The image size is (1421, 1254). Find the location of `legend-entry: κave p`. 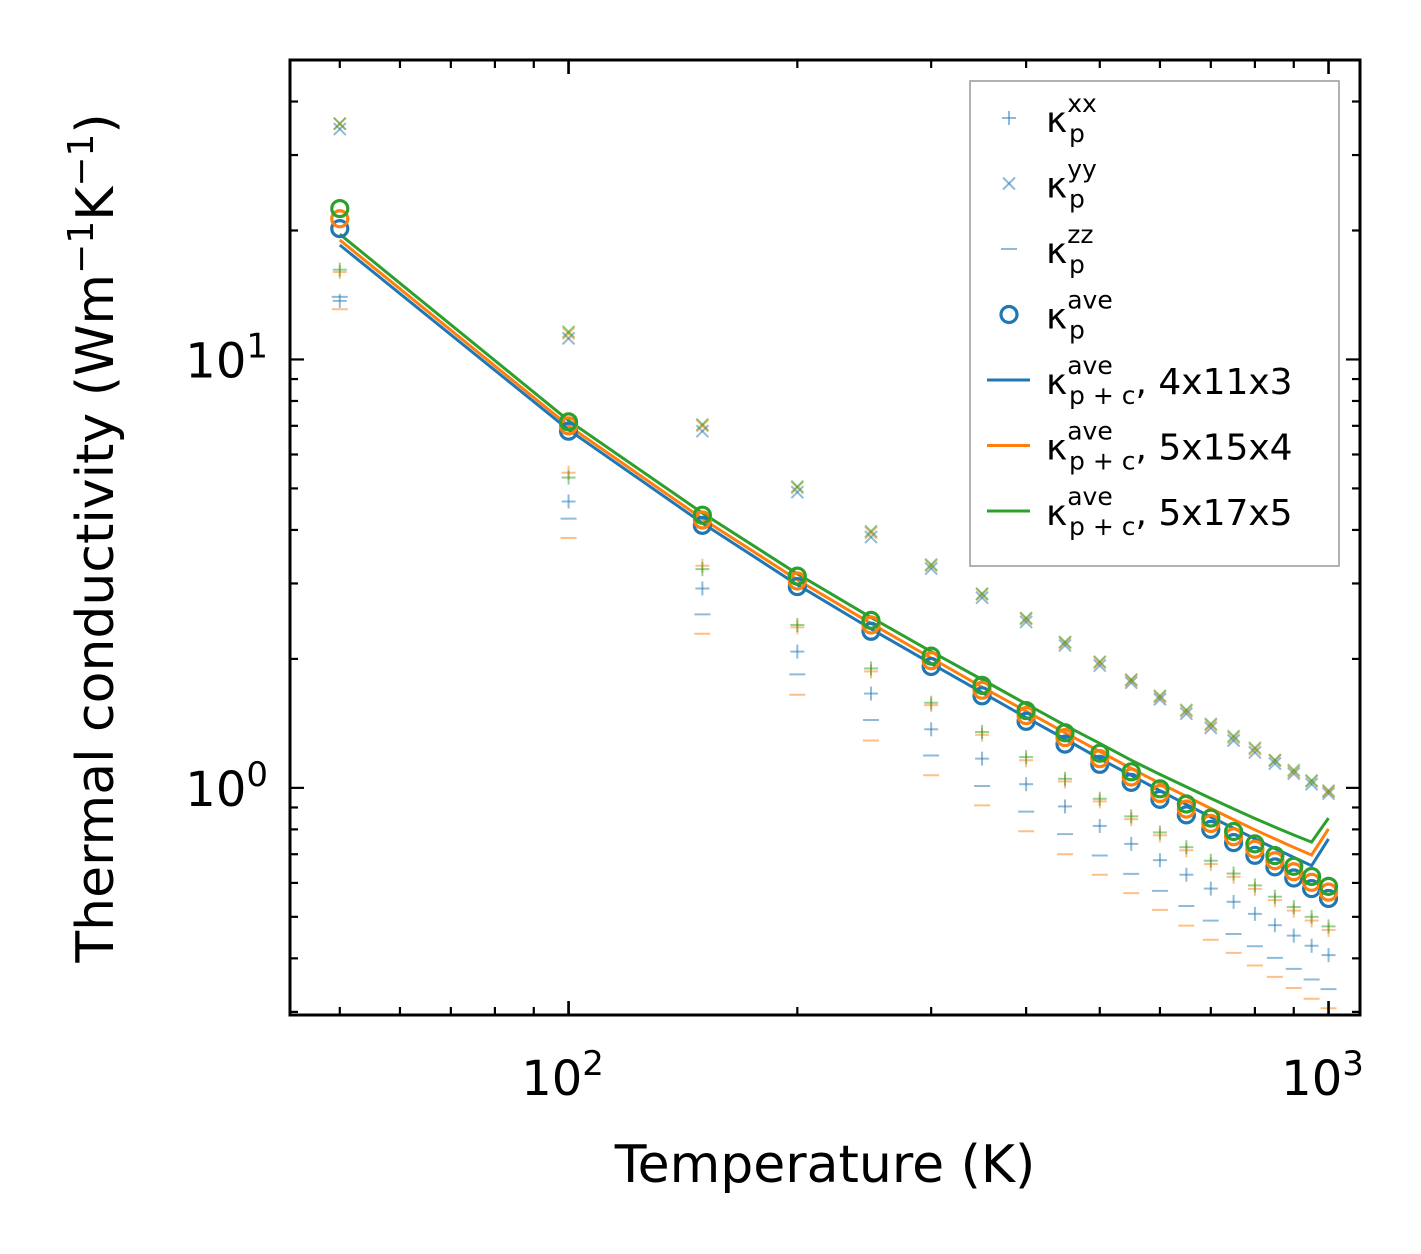

legend-entry: κave p is located at coordinates (1056, 315).